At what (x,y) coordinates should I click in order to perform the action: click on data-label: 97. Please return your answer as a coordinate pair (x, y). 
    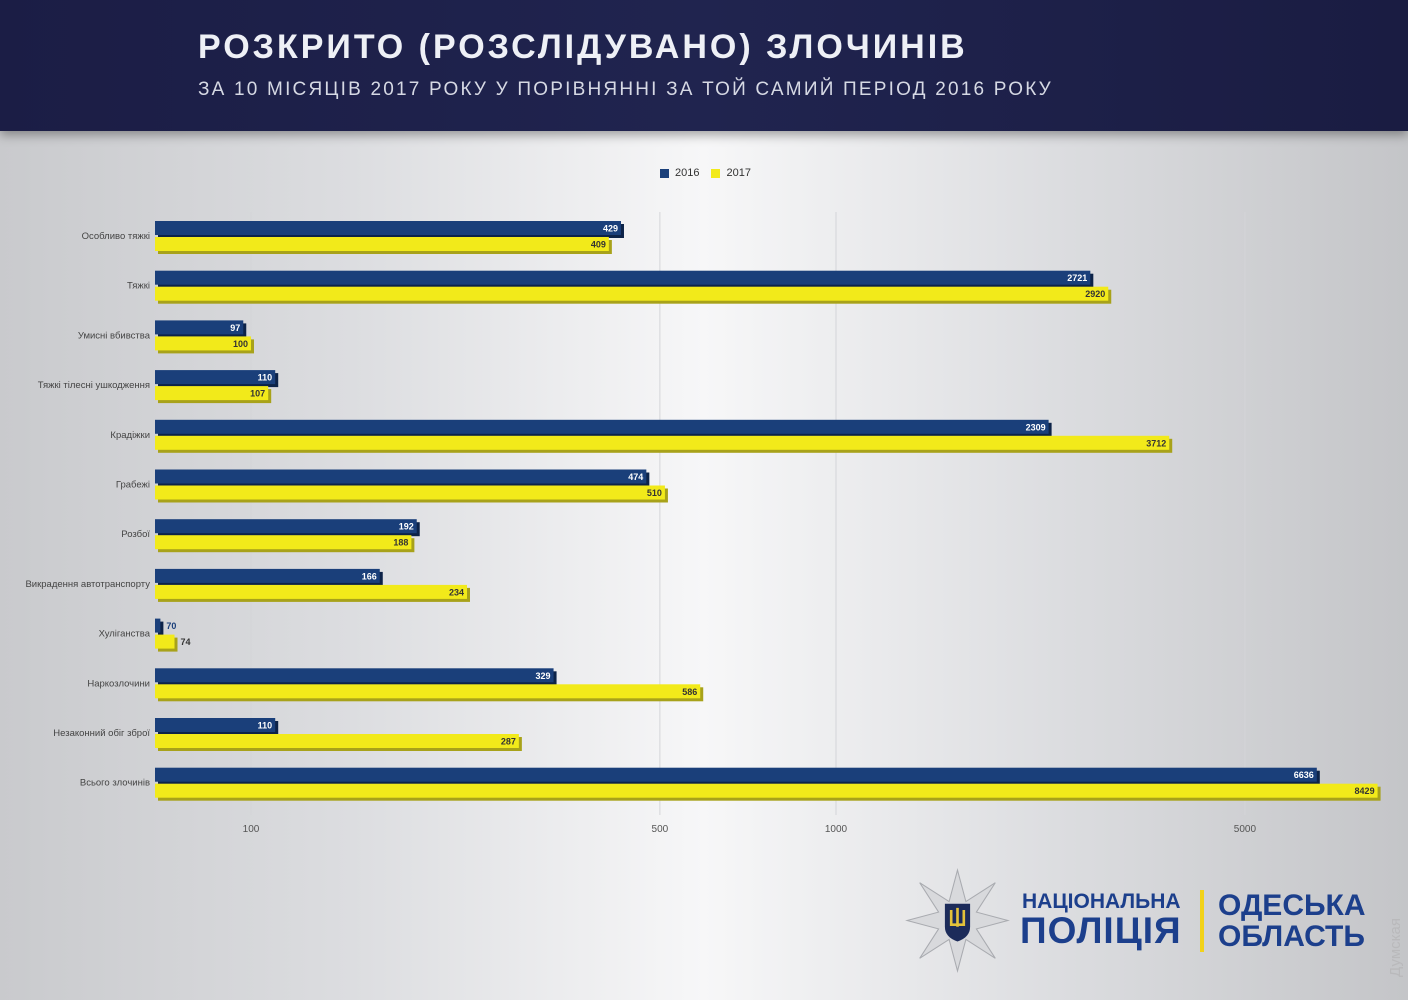
    Looking at the image, I should click on (235, 328).